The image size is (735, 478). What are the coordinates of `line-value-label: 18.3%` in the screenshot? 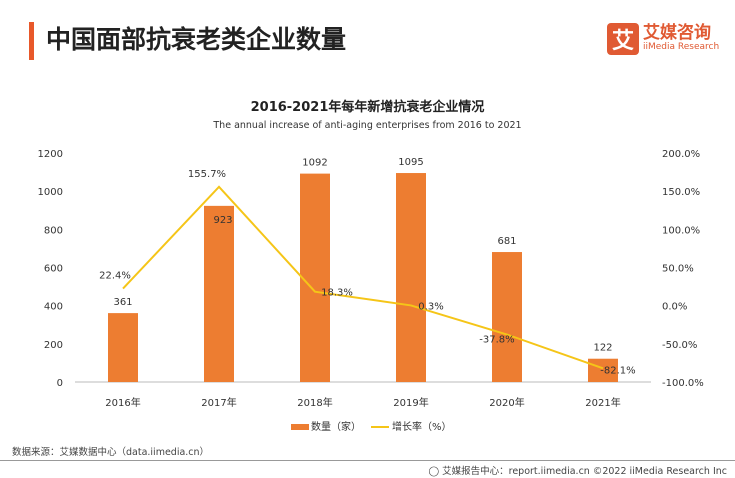 It's located at (337, 293).